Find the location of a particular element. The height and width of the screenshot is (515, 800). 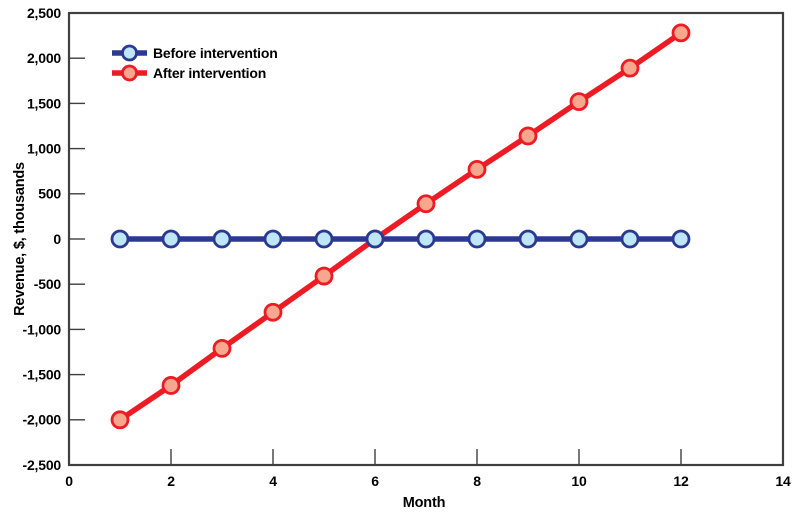

y-tick-label: 500 is located at coordinates (49, 194).